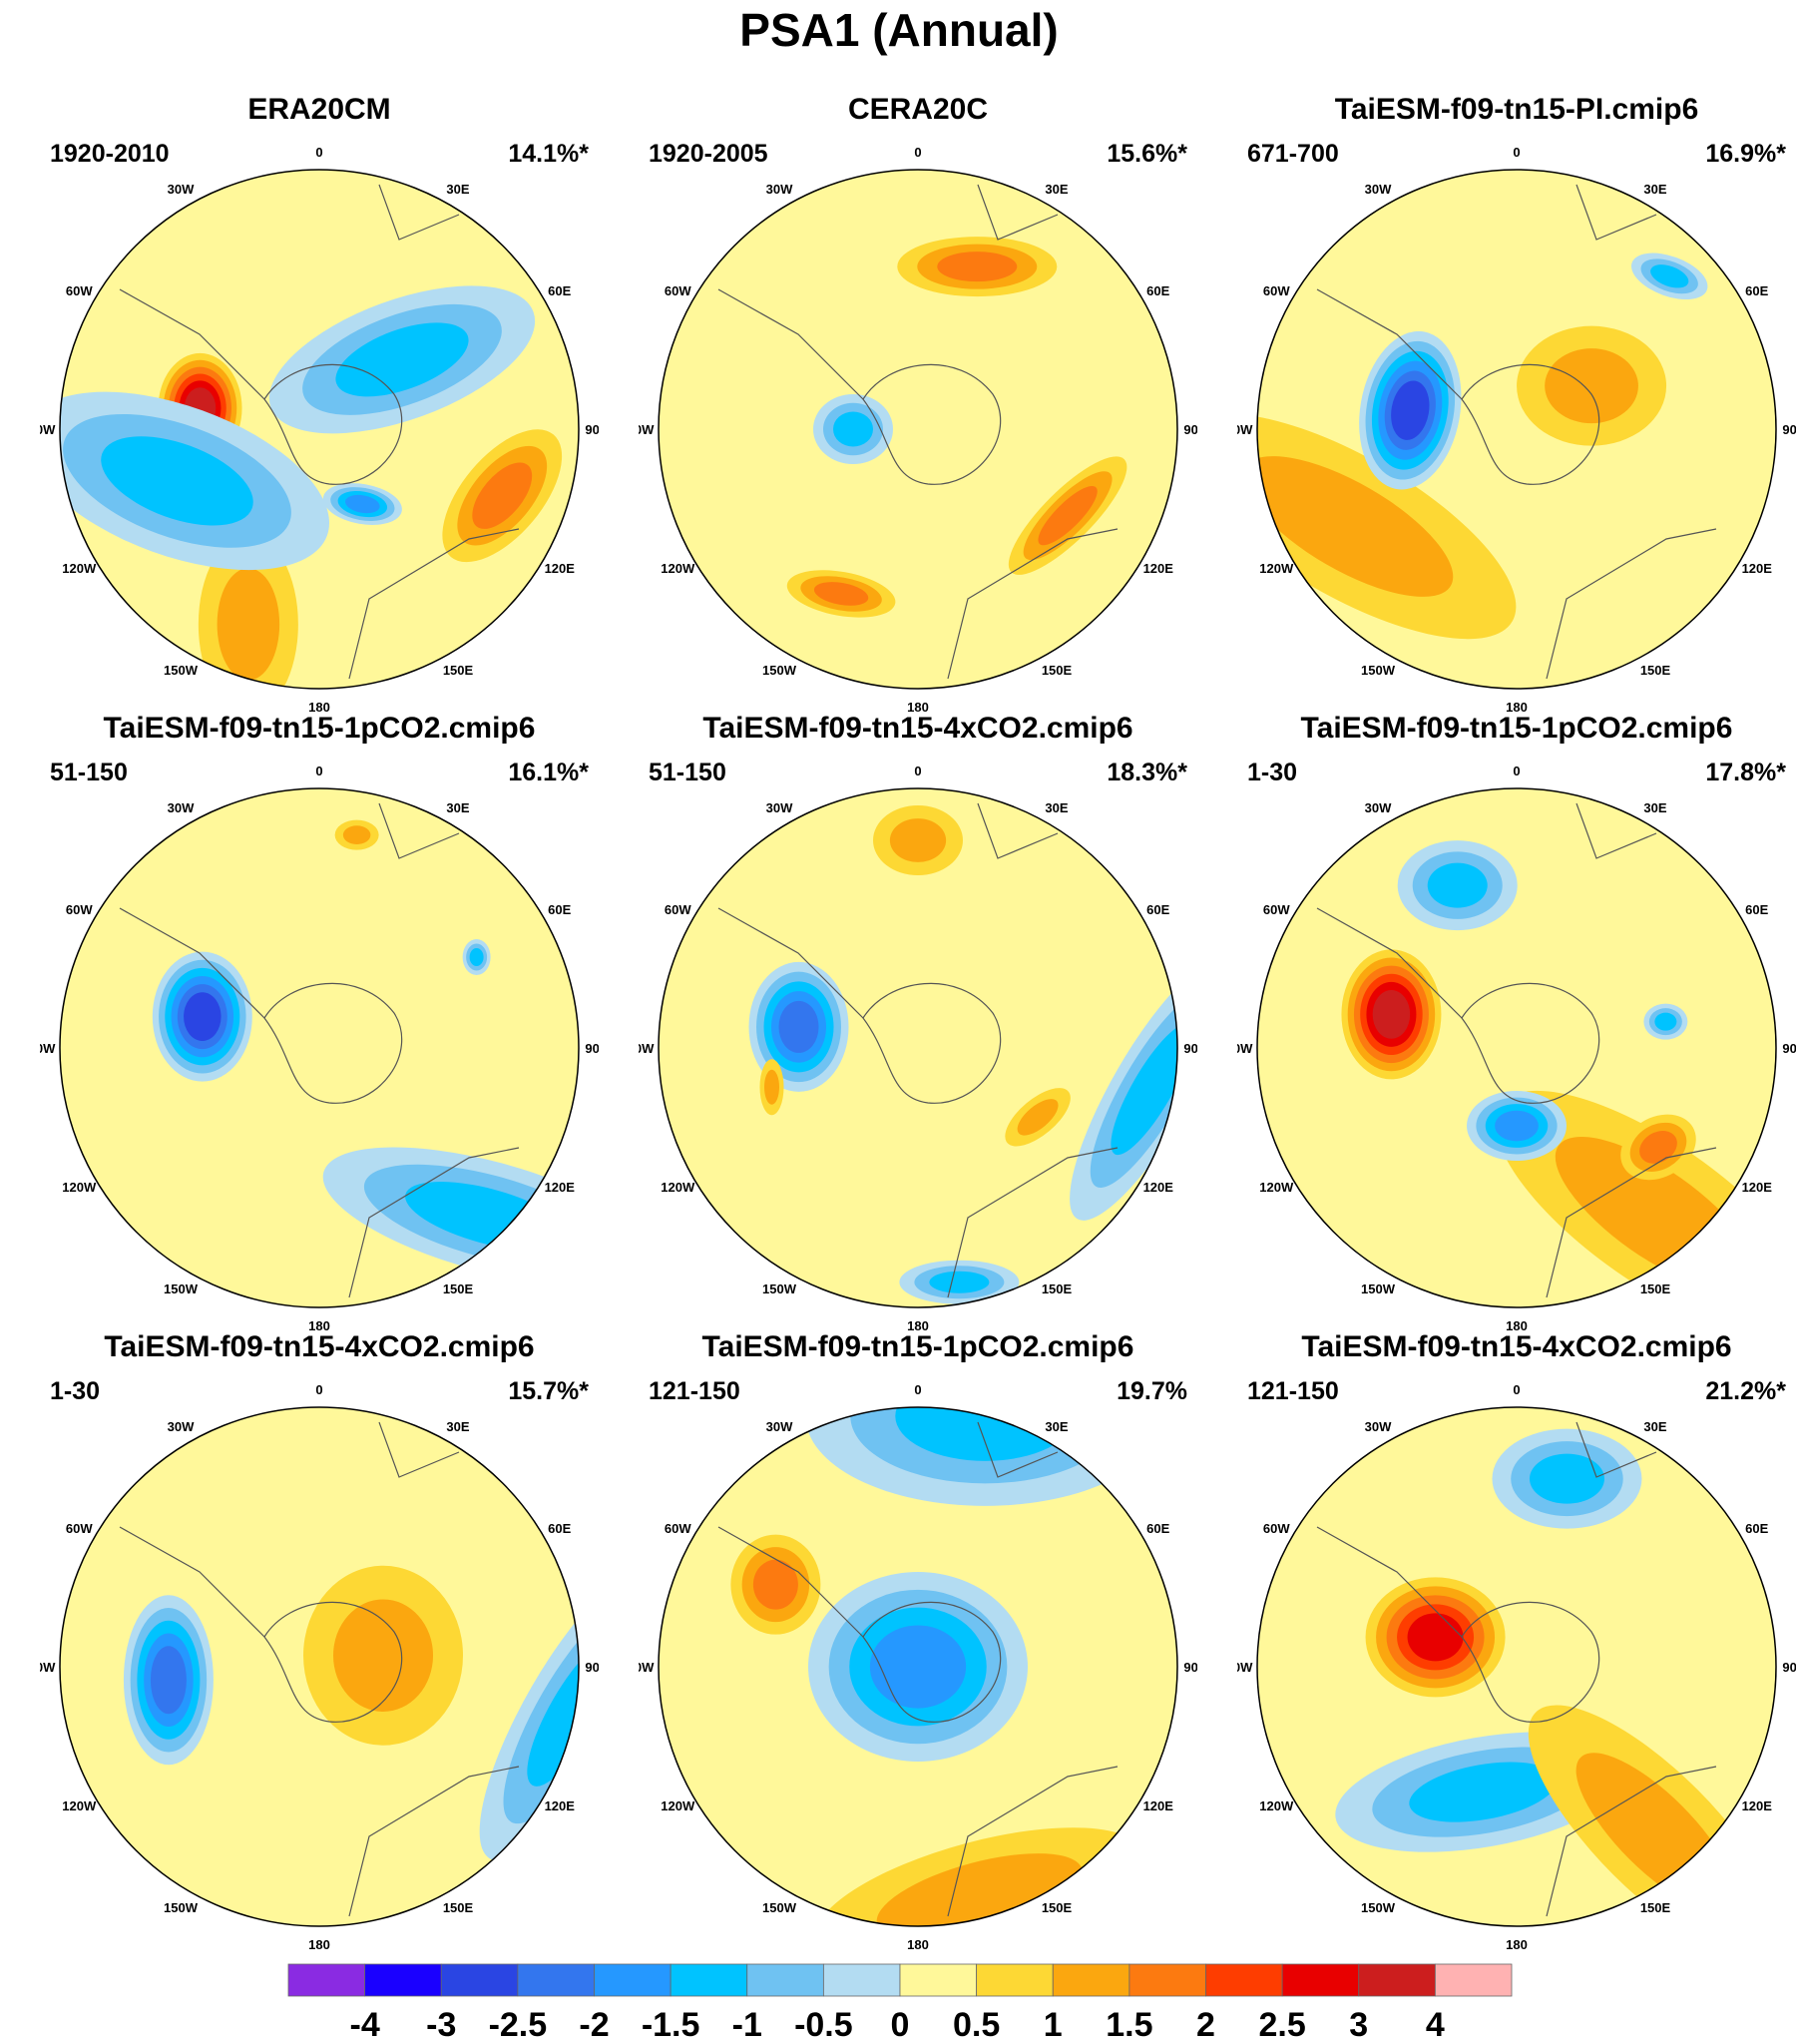 This screenshot has width=1798, height=2044. I want to click on panel-title: TaiESM-f09-tn15-4xCO2.cmip6, so click(918, 728).